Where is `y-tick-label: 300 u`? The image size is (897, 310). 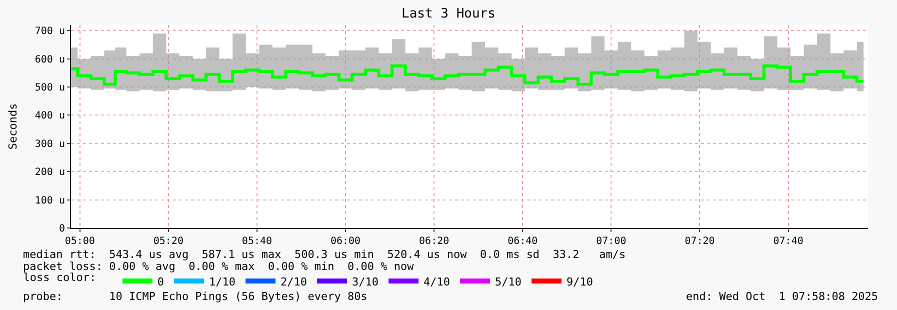 y-tick-label: 300 u is located at coordinates (49, 144).